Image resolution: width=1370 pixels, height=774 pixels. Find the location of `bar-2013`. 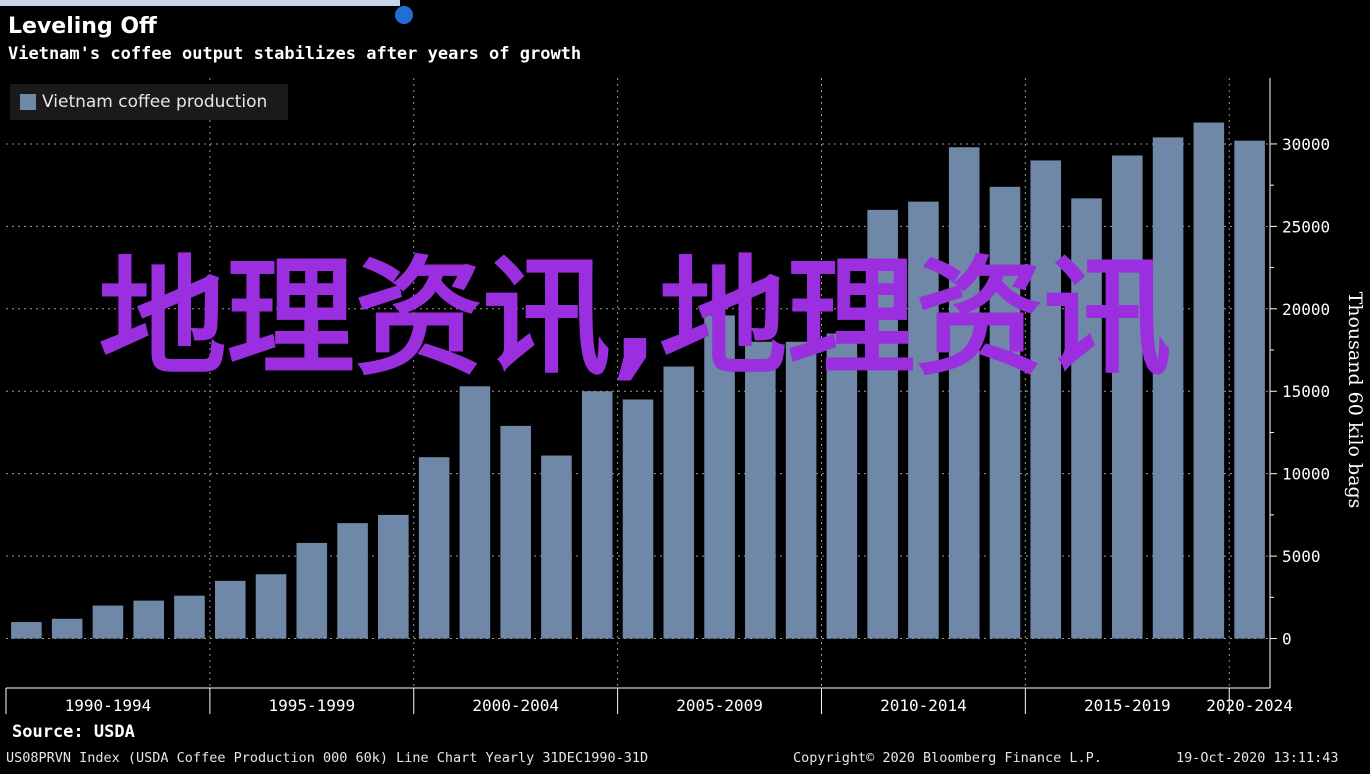

bar-2013 is located at coordinates (964, 393).